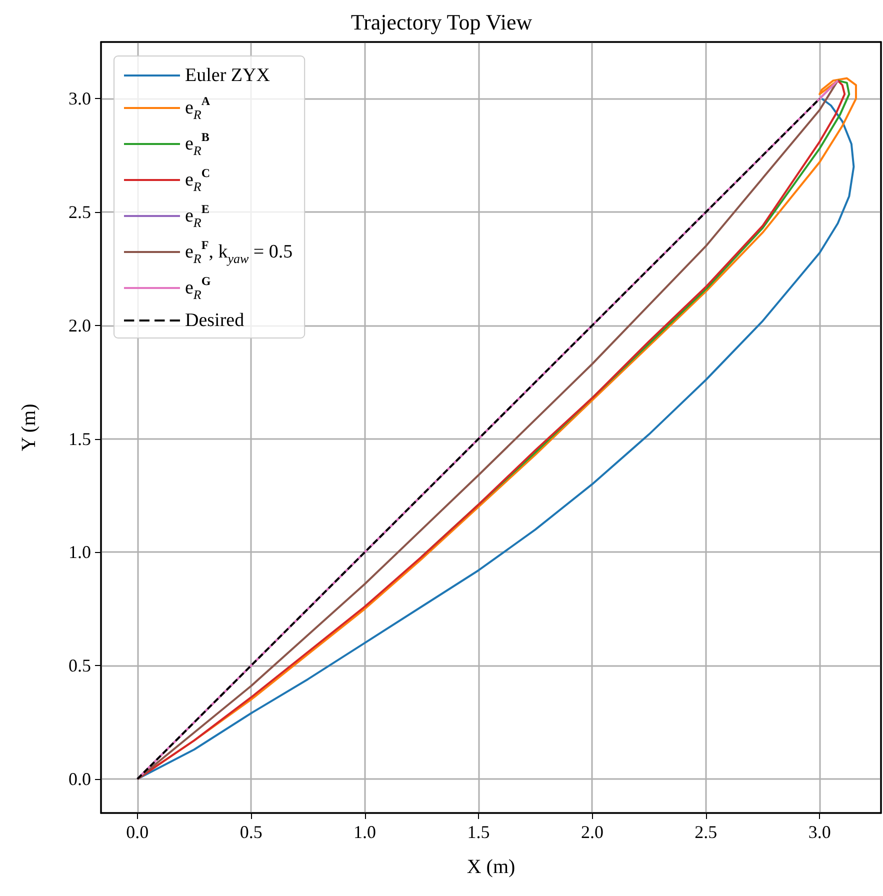 The height and width of the screenshot is (896, 883). What do you see at coordinates (491, 867) in the screenshot?
I see `x-axis-title: X (m)` at bounding box center [491, 867].